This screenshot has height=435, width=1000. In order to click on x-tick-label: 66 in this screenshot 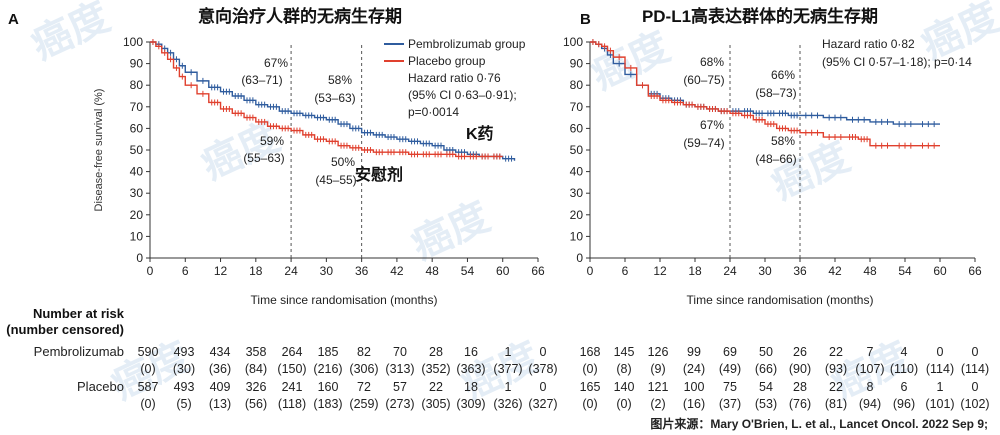, I will do `click(975, 271)`.